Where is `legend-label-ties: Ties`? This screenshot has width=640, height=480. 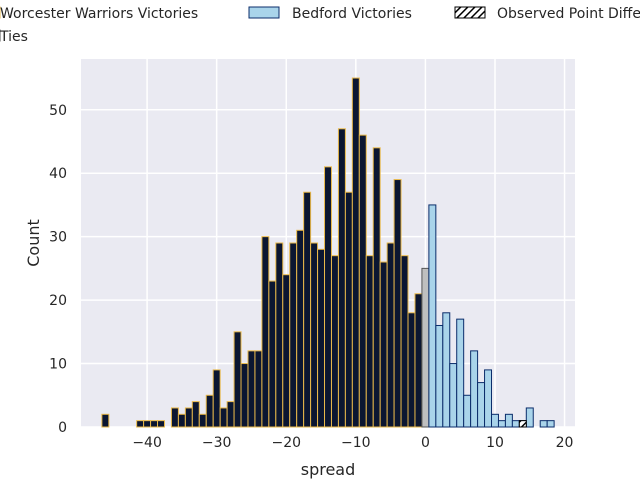
legend-label-ties: Ties is located at coordinates (14, 37).